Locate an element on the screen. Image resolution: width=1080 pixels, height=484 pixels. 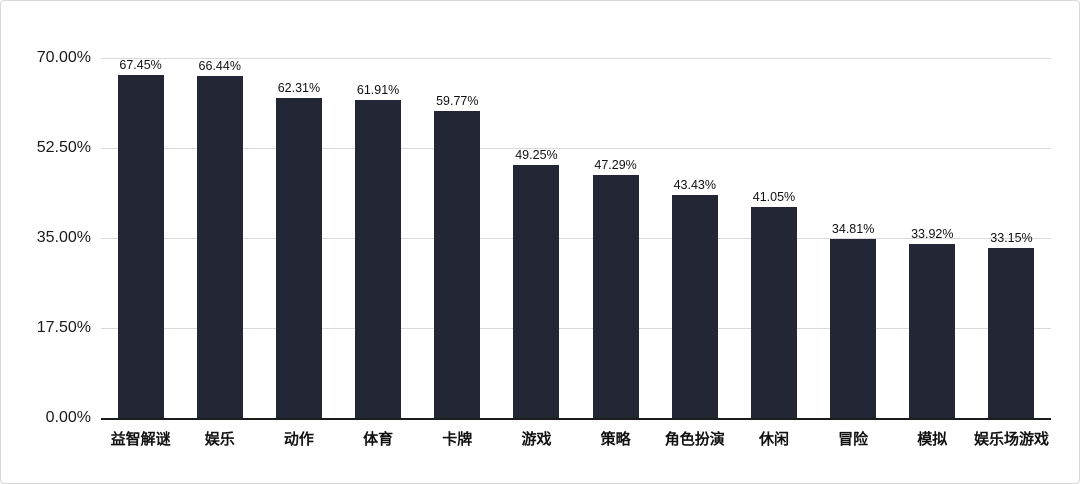
bar-slot: 41.05% is located at coordinates (773, 238).